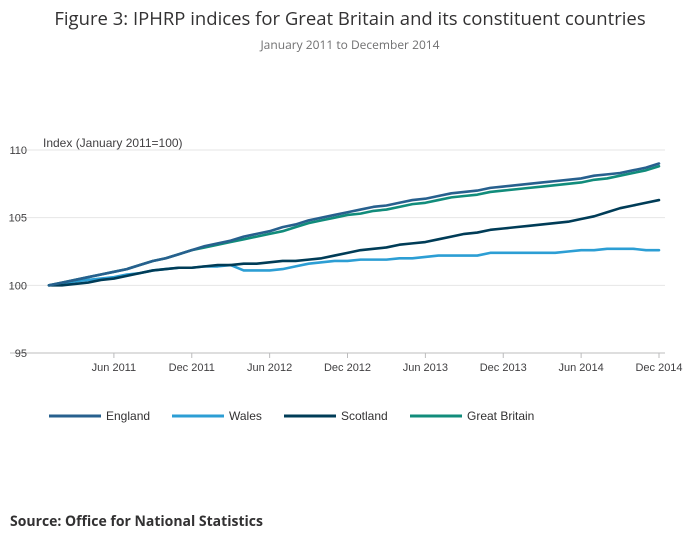 Image resolution: width=700 pixels, height=549 pixels. I want to click on source-note: Source: Office for National Statistics, so click(136, 521).